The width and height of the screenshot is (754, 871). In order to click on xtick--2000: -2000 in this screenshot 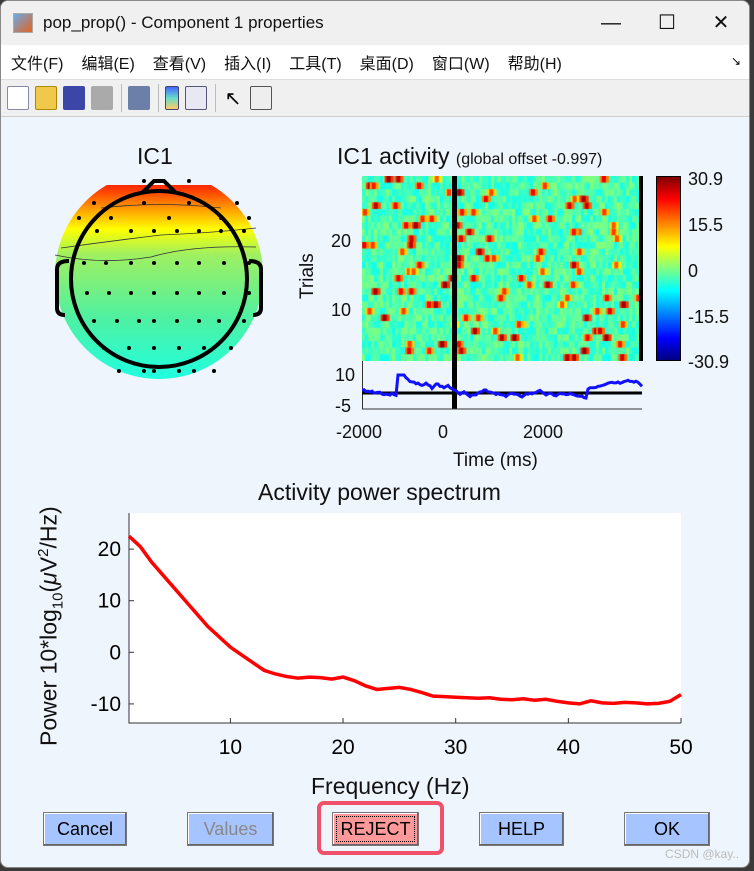, I will do `click(359, 432)`.